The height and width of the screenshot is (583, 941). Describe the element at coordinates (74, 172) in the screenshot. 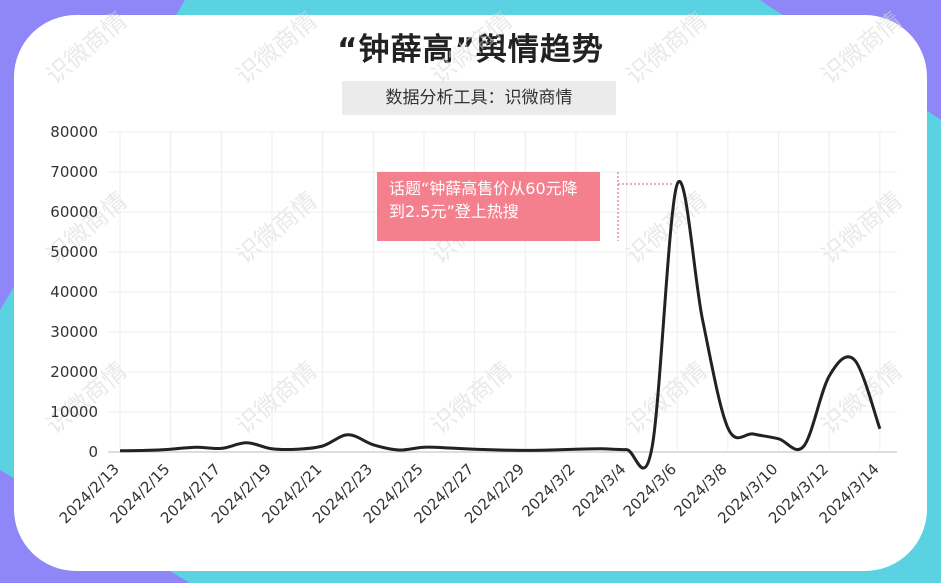

I see `y-tick-label: 70000` at that location.